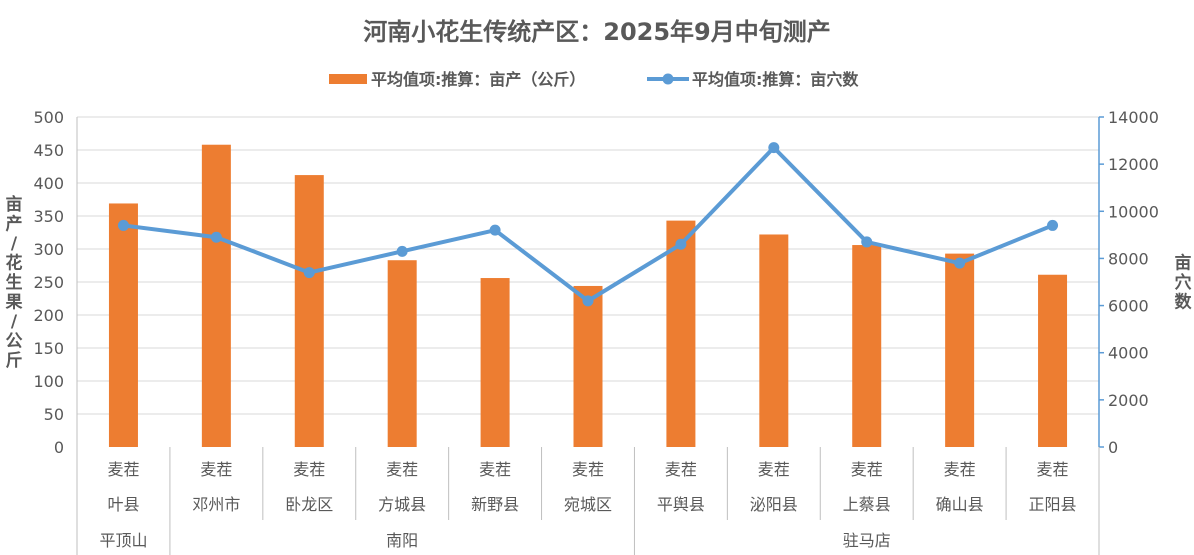 The image size is (1194, 555). I want to click on legend: 平均值项:推算：亩产（公斤） 平均值项:推算：亩穴数, so click(594, 79).